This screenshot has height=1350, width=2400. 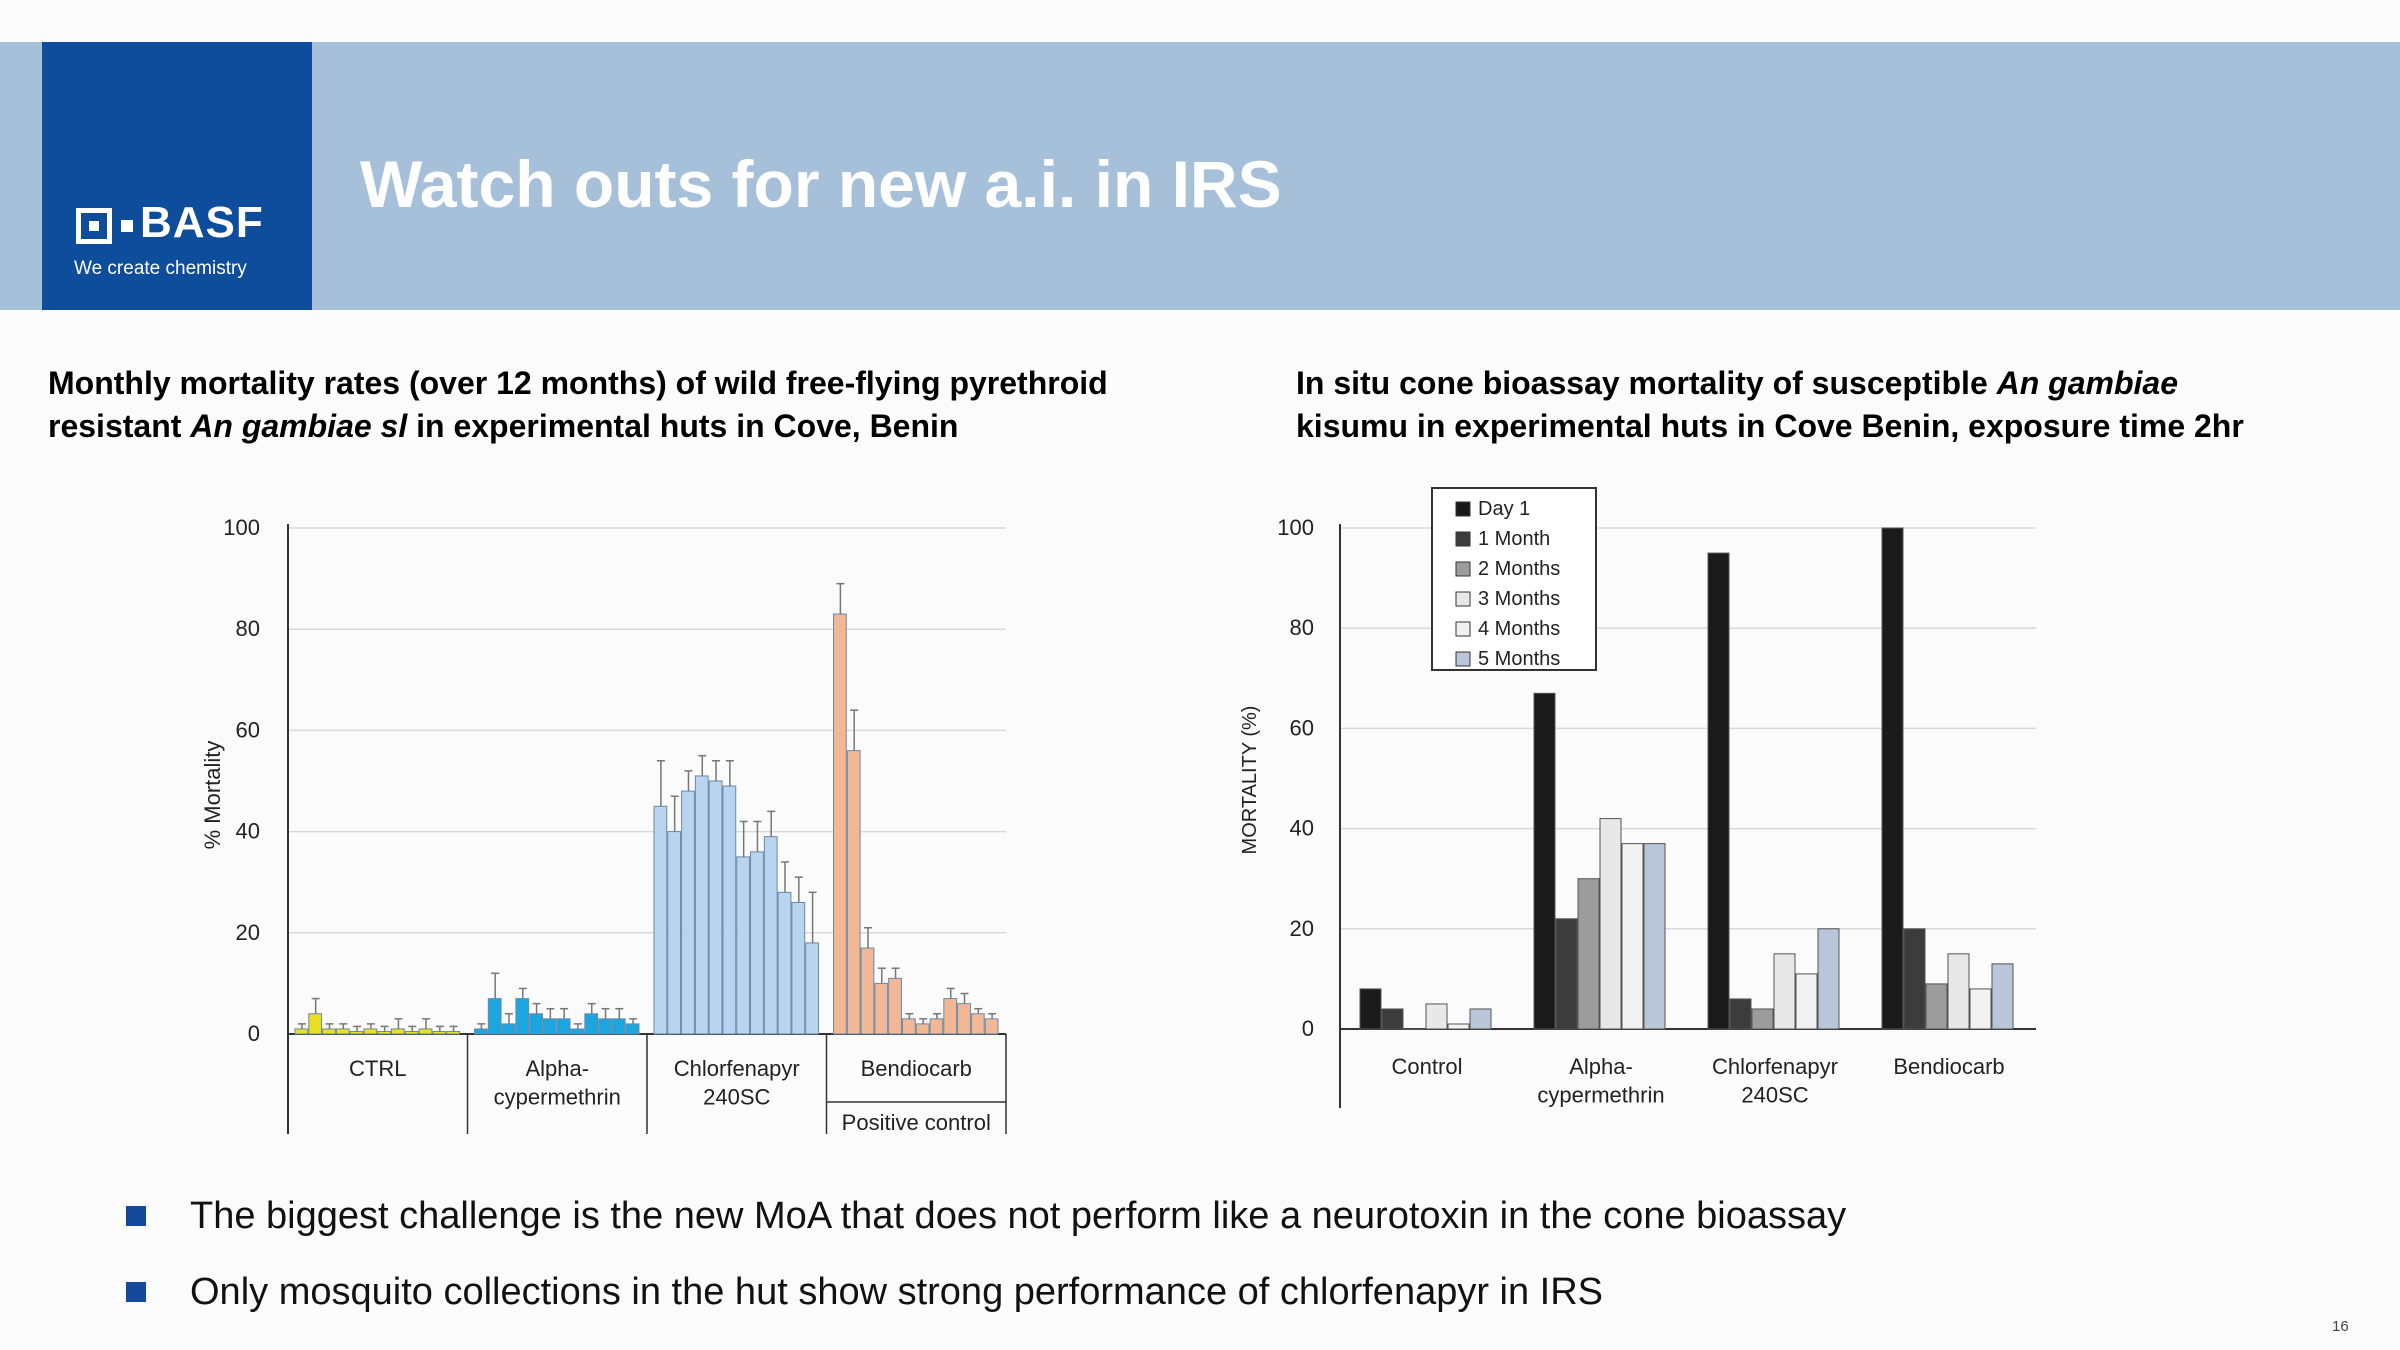 What do you see at coordinates (1250, 780) in the screenshot?
I see `y-axis-label: MORTALITY (%)` at bounding box center [1250, 780].